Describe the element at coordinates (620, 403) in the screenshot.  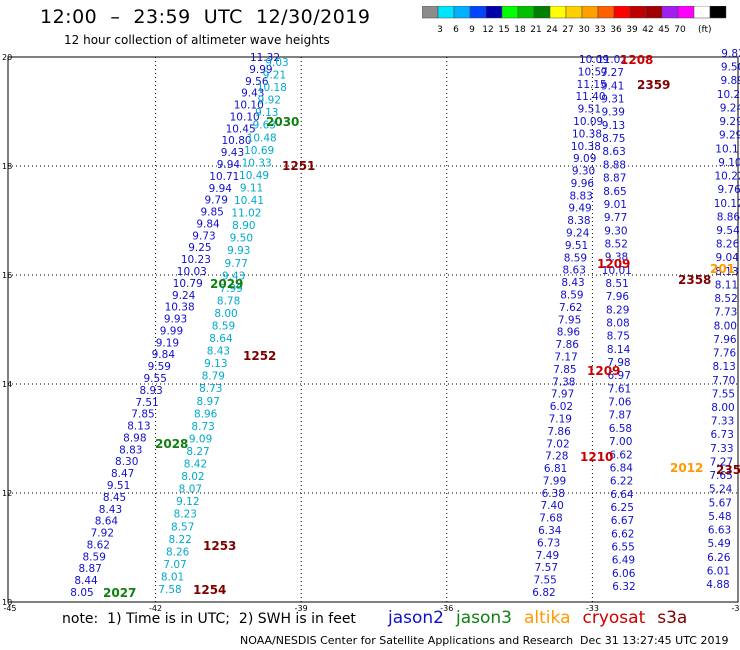
I see `wave-height-label: 7.06` at that location.